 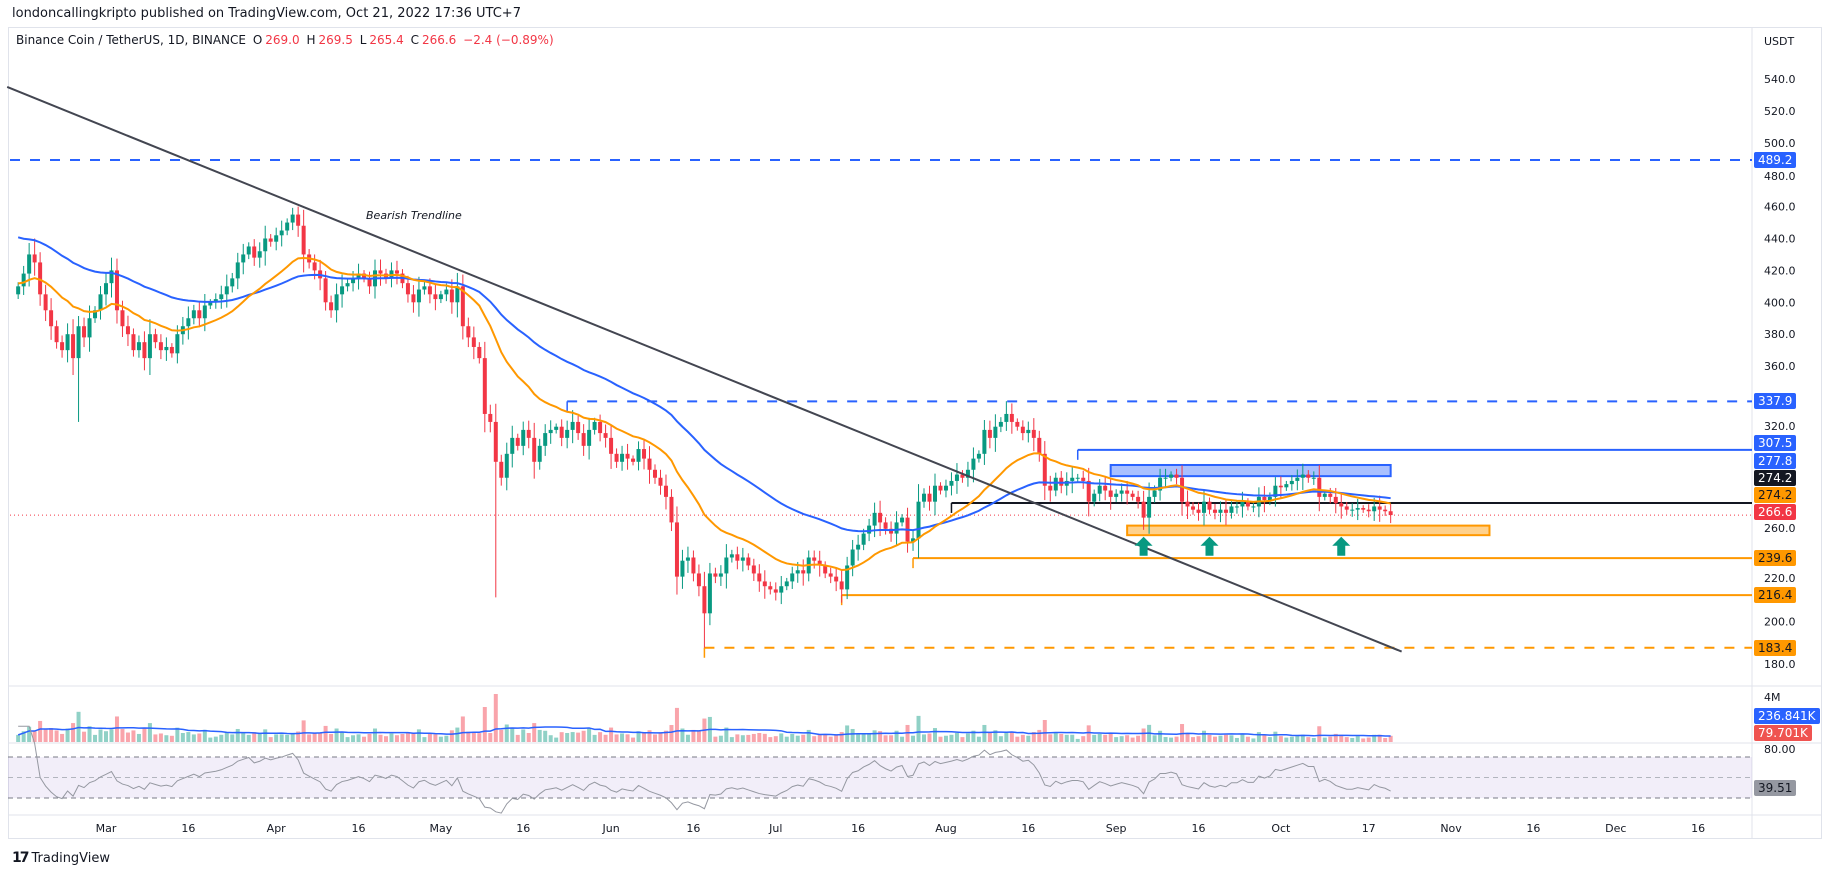 What do you see at coordinates (1780, 749) in the screenshot?
I see `rsi-scale-label: 80.00` at bounding box center [1780, 749].